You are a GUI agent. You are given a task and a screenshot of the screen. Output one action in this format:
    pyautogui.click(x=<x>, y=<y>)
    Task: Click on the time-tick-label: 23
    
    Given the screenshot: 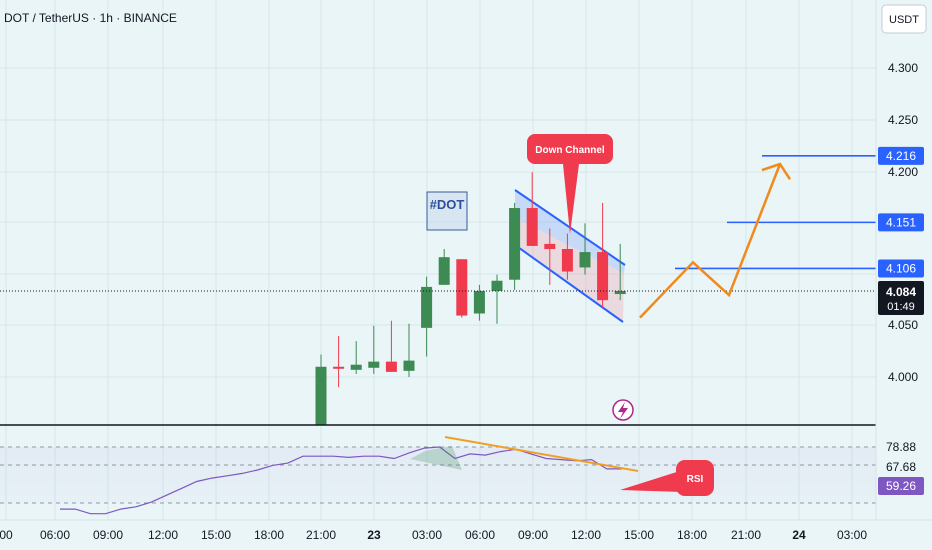 What is the action you would take?
    pyautogui.click(x=374, y=535)
    